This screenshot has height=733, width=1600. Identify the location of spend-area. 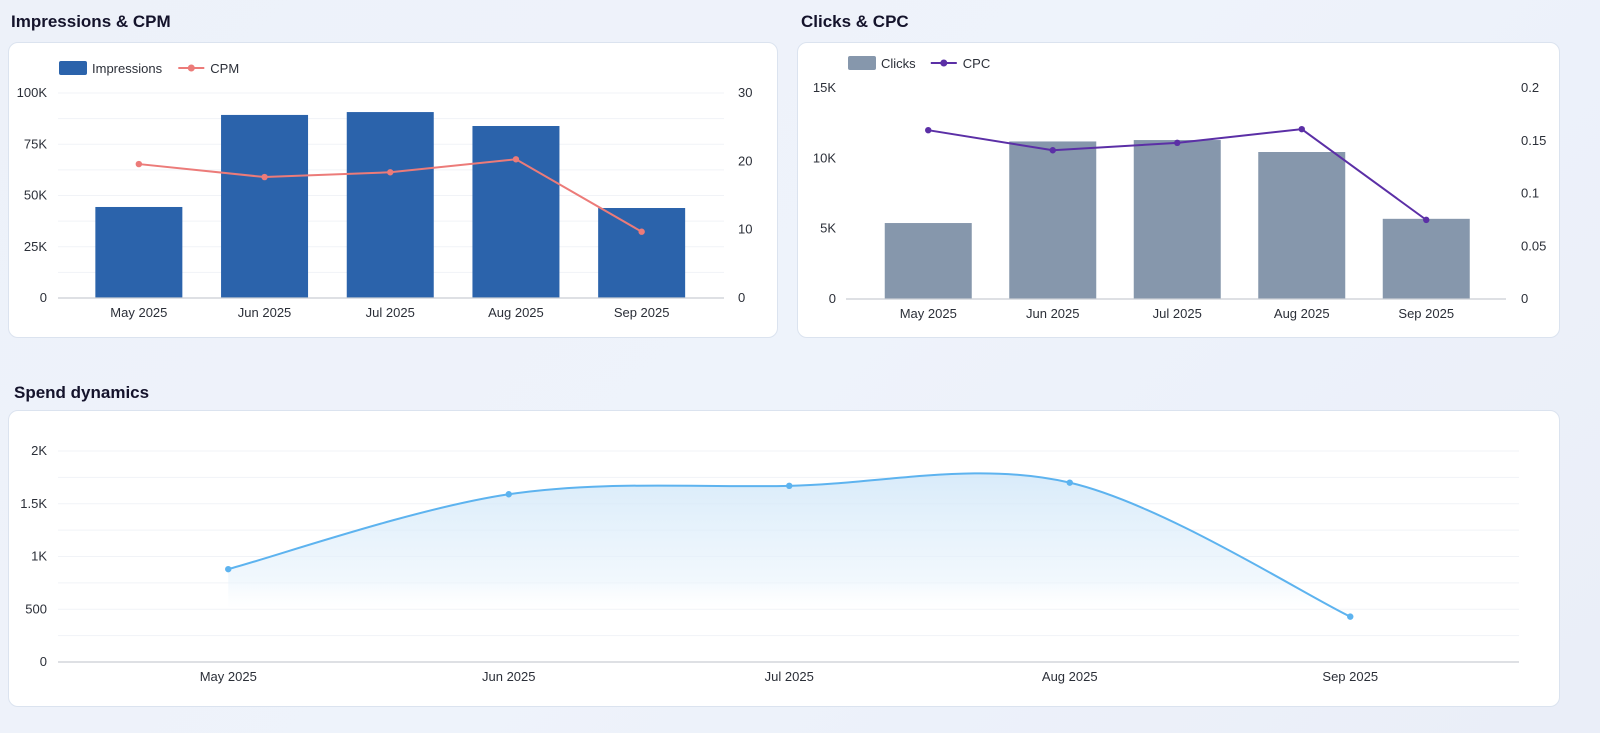
(789, 545).